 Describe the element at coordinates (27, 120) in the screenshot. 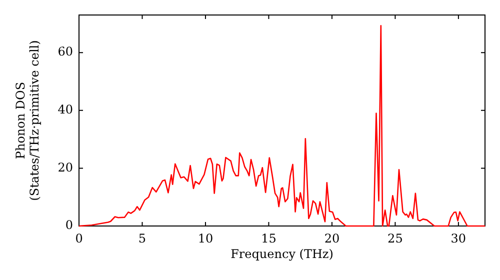

I see `y-axis-title: Phonon DOS (States/THz·primitive cell)` at that location.